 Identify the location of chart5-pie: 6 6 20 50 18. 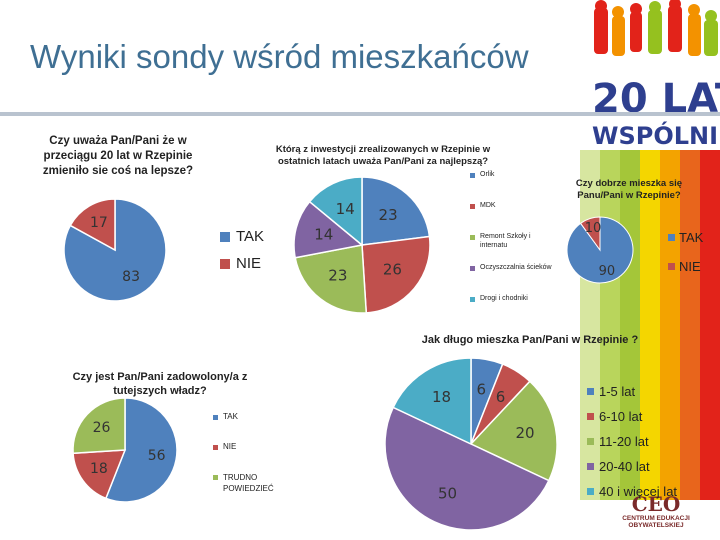
(471, 444).